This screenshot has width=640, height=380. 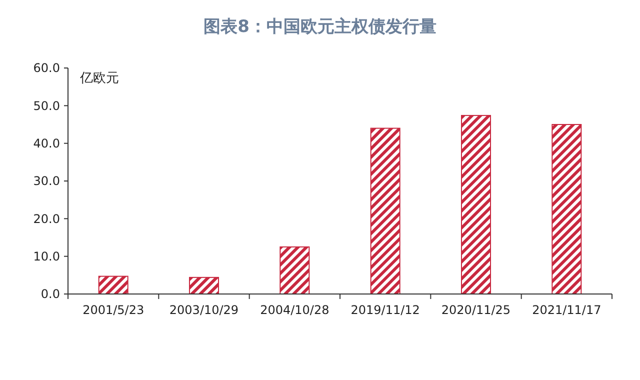 What do you see at coordinates (46, 68) in the screenshot?
I see `y-tick-label: 60.0` at bounding box center [46, 68].